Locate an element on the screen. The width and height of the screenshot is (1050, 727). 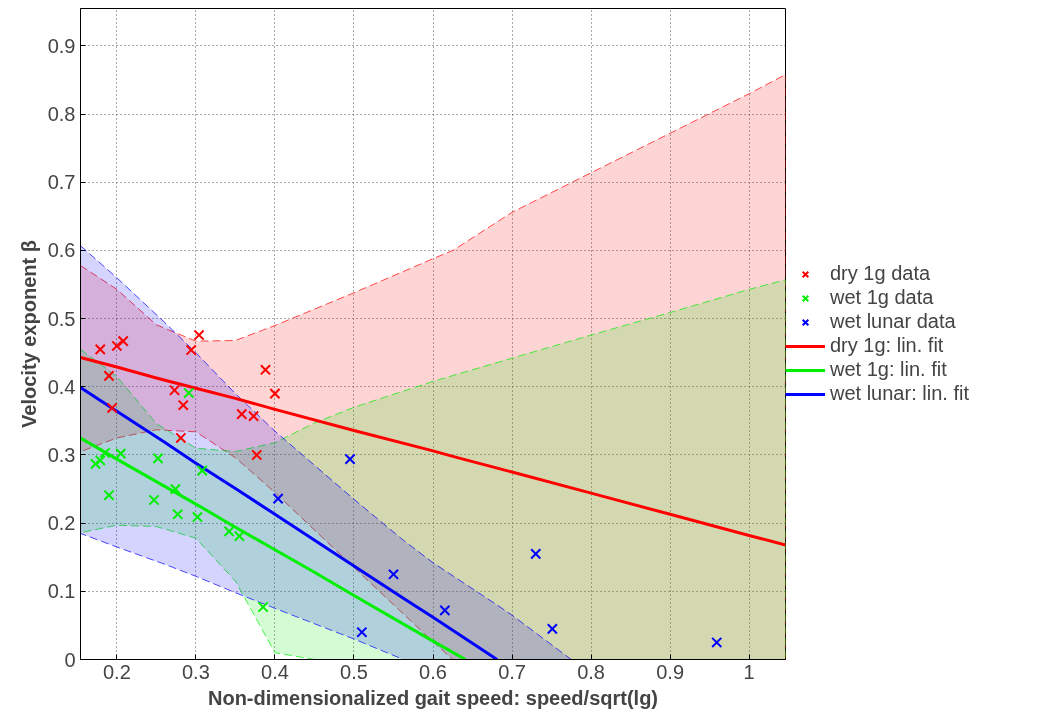
x-tick-label: 0.7 is located at coordinates (512, 671).